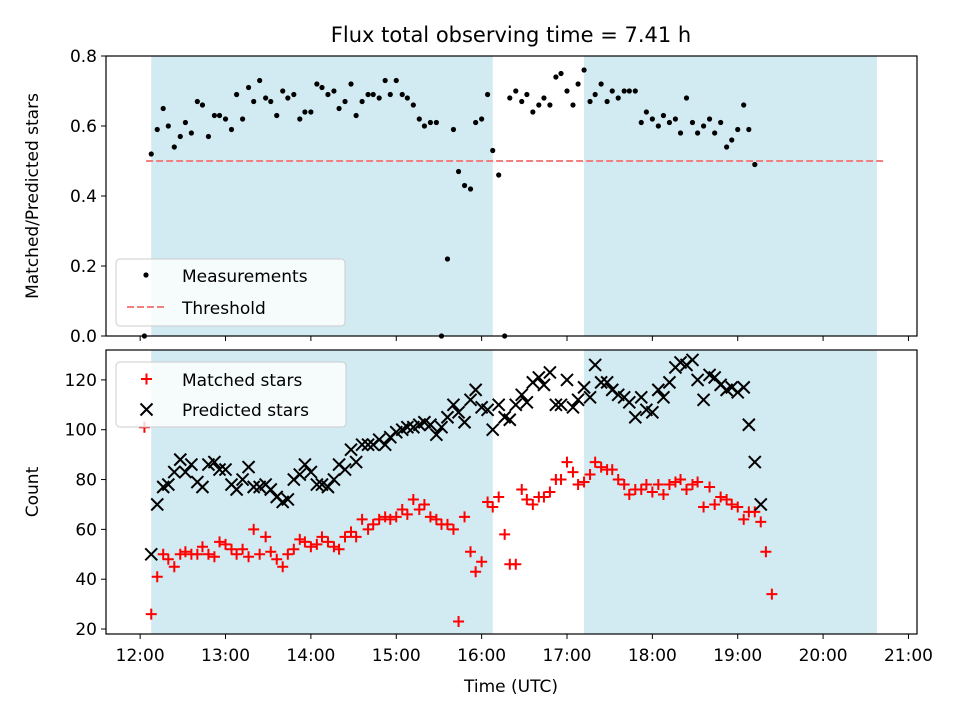  I want to click on legend-predicted-label: Predicted stars, so click(245, 411).